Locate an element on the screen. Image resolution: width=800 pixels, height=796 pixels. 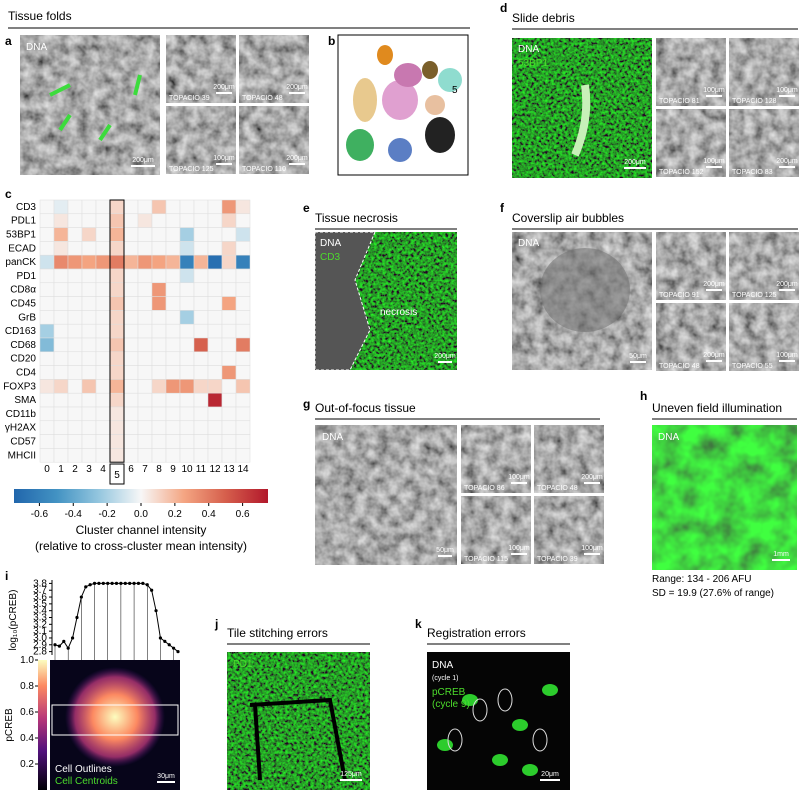
label: 11 is located at coordinates (201, 469).